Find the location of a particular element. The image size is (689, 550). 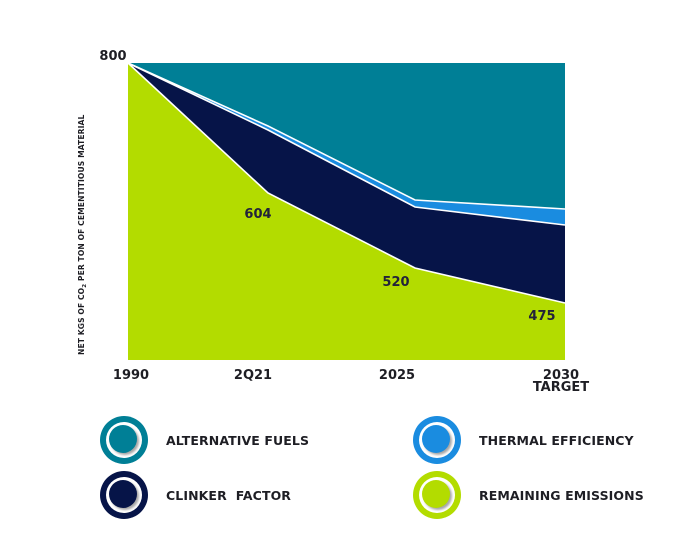

x-tick-label: 2030 is located at coordinates (561, 375).